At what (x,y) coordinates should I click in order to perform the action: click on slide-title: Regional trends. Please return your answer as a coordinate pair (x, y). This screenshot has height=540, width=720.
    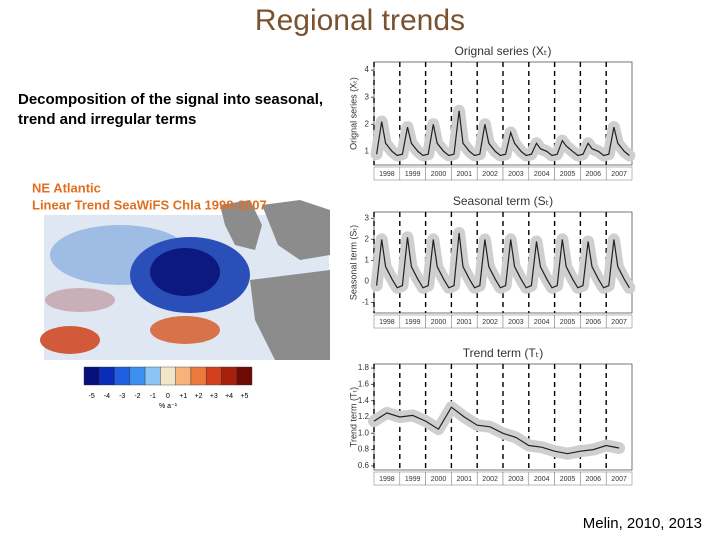
    Looking at the image, I should click on (360, 20).